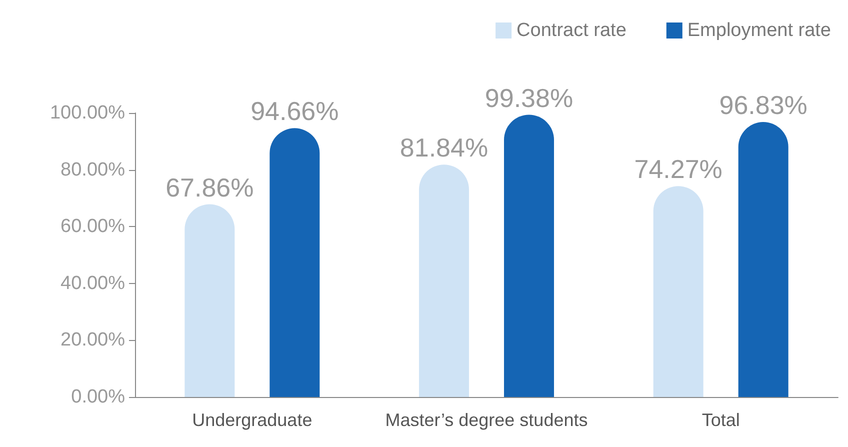  I want to click on y-tick-label: 20.00%, so click(93, 340).